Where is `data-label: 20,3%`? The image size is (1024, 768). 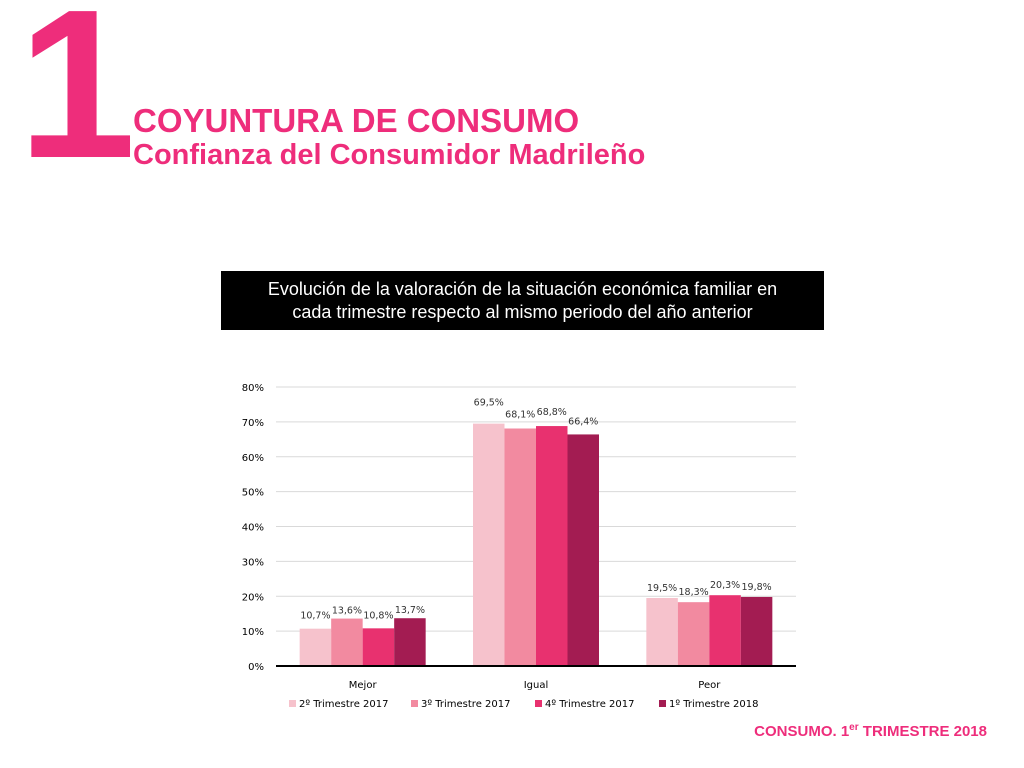 data-label: 20,3% is located at coordinates (725, 585).